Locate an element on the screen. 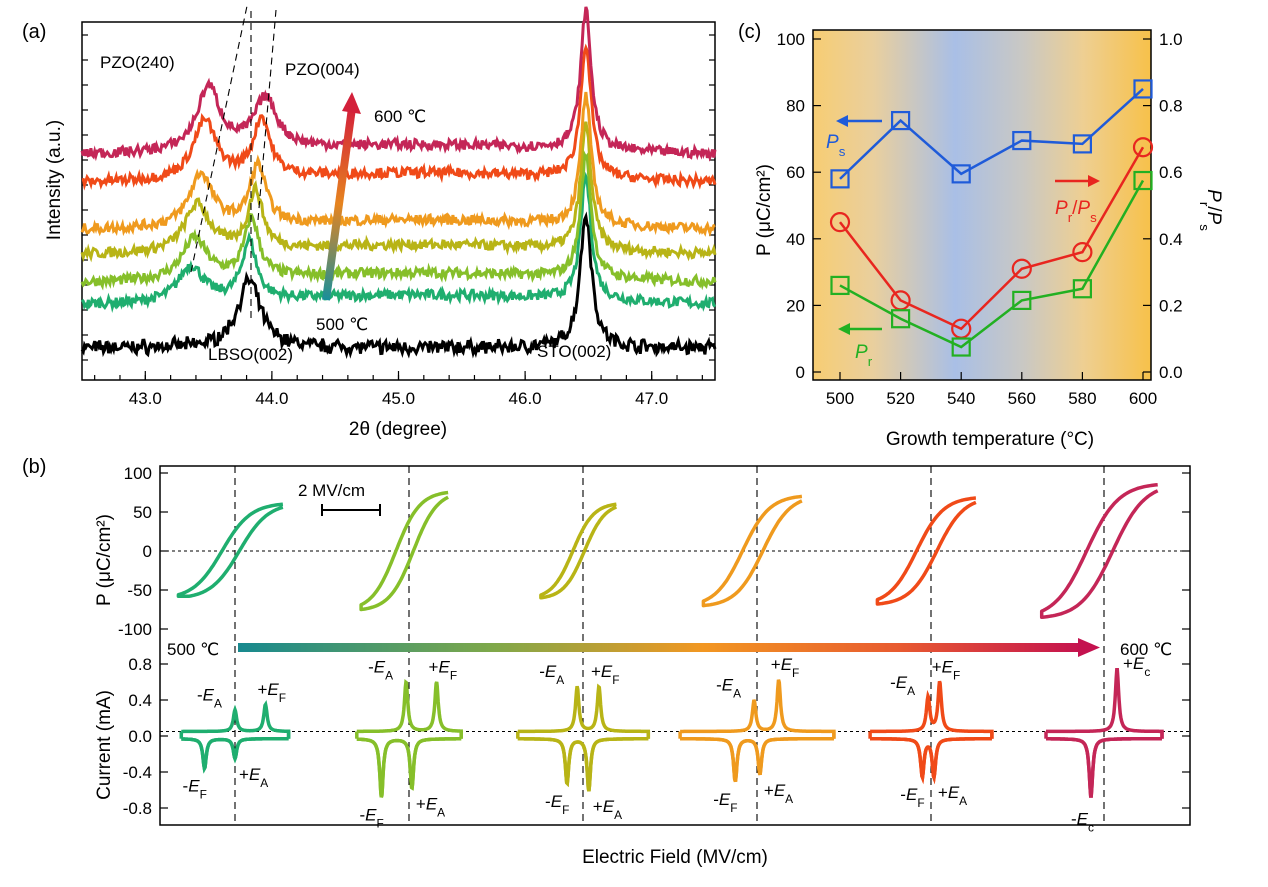  hysteresis-loop-t520 is located at coordinates (404, 551).